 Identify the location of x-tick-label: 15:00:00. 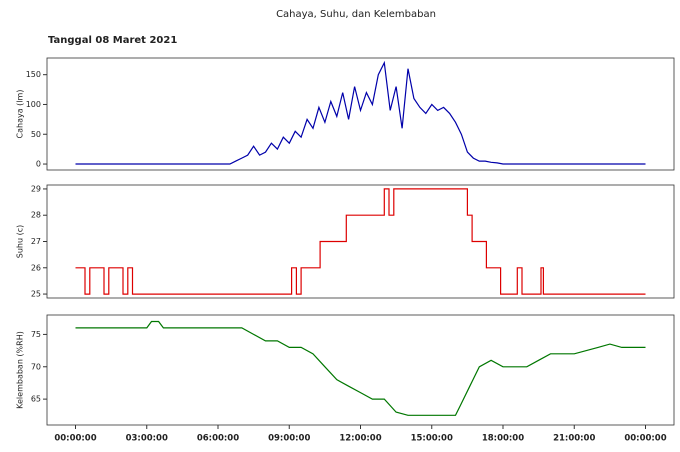
(432, 439).